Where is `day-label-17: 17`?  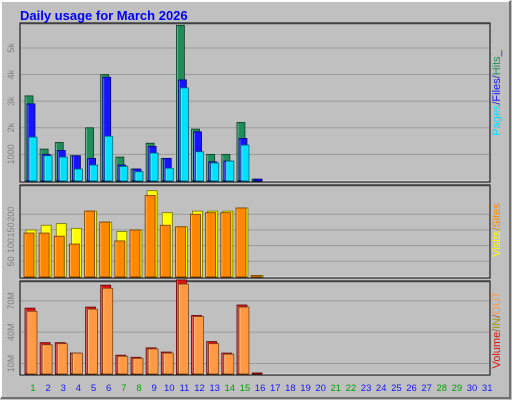 day-label-17: 17 is located at coordinates (275, 388).